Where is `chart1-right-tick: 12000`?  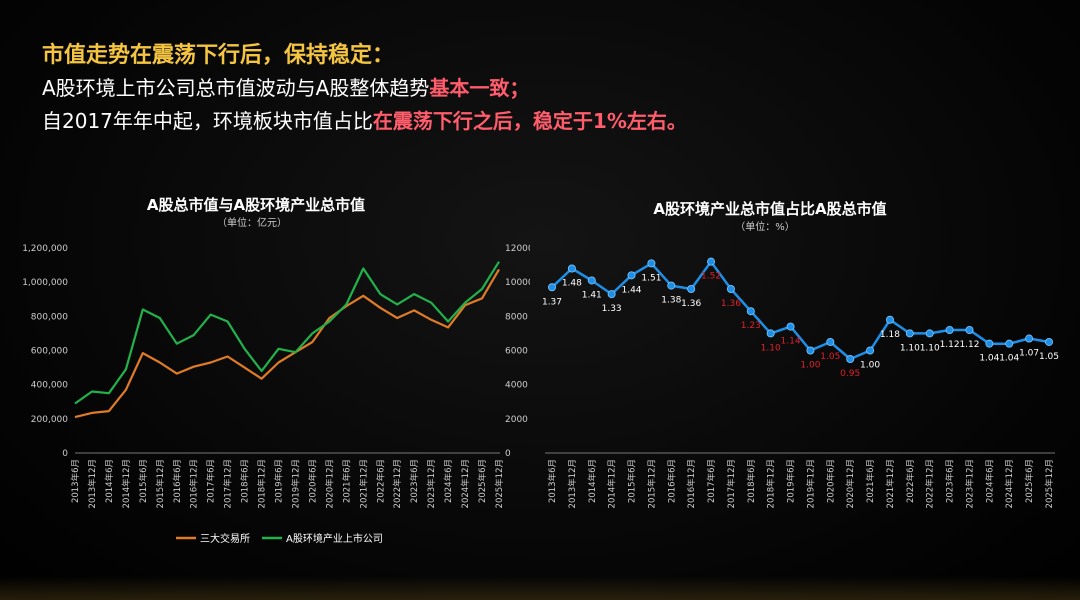
chart1-right-tick: 12000 is located at coordinates (517, 249).